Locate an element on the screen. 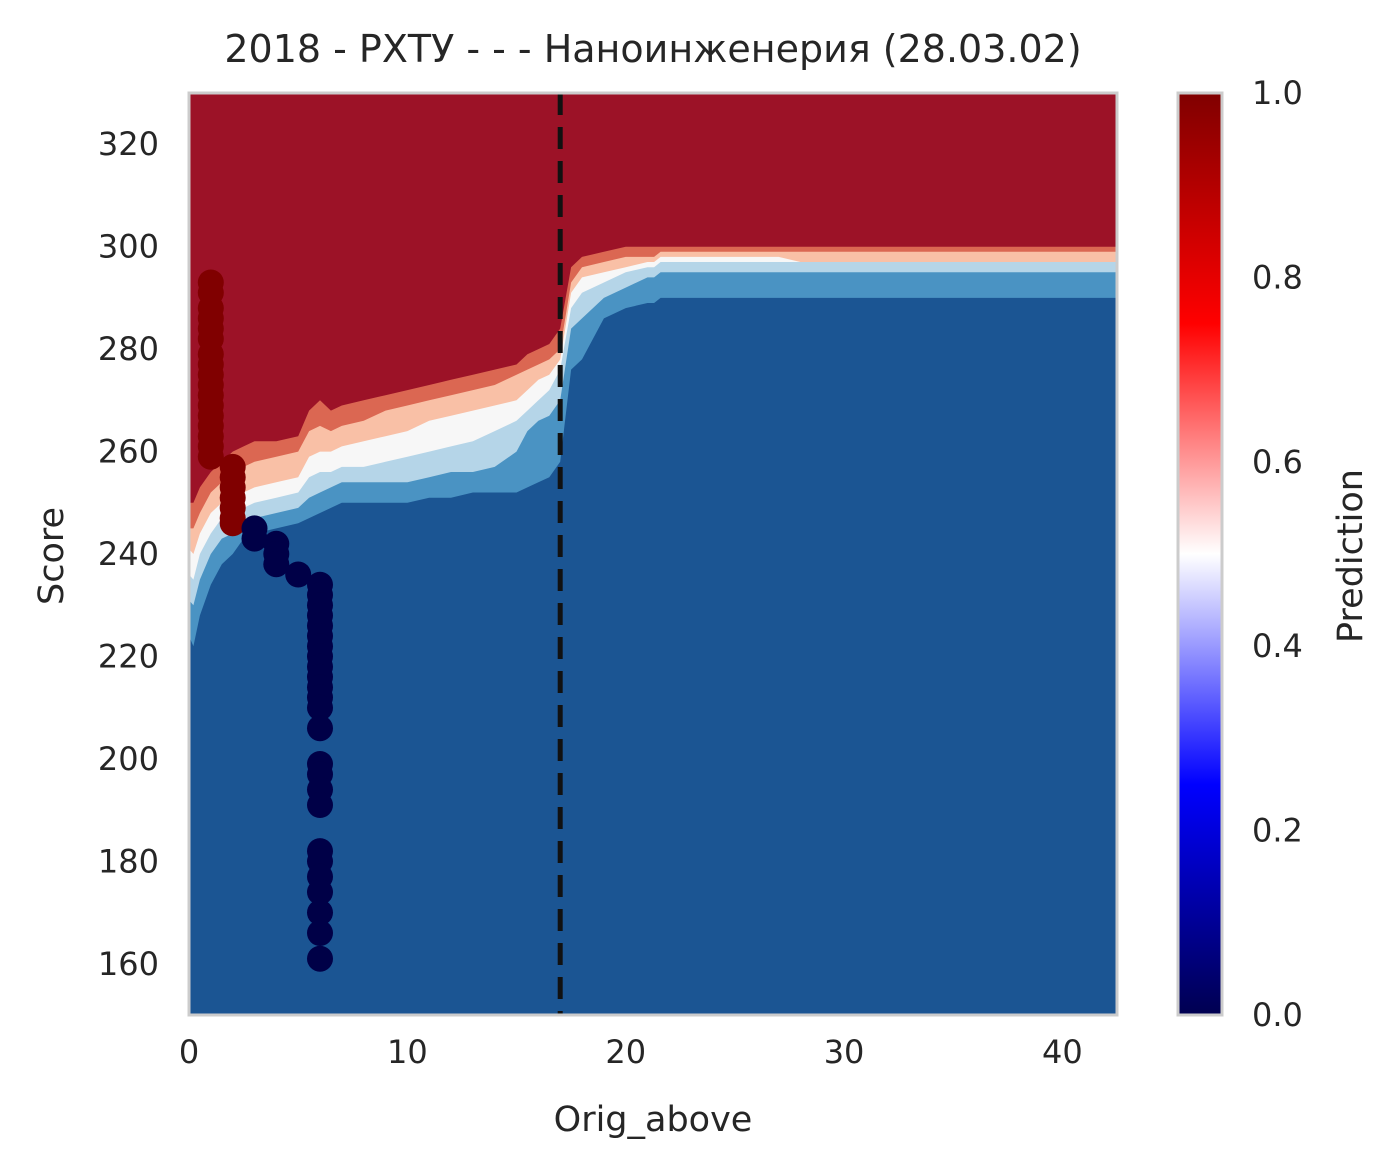 The width and height of the screenshot is (1399, 1173). colorbar is located at coordinates (1200, 554).